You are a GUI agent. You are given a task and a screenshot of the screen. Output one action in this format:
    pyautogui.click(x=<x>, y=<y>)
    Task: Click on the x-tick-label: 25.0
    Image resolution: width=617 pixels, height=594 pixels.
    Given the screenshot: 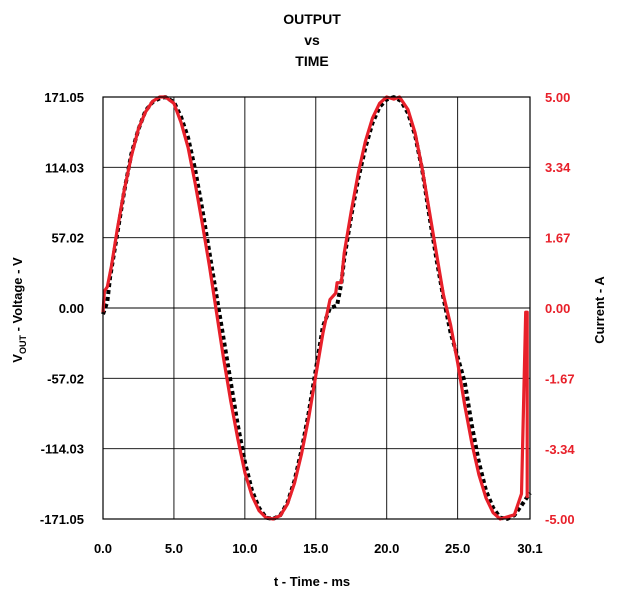 What is the action you would take?
    pyautogui.click(x=457, y=548)
    